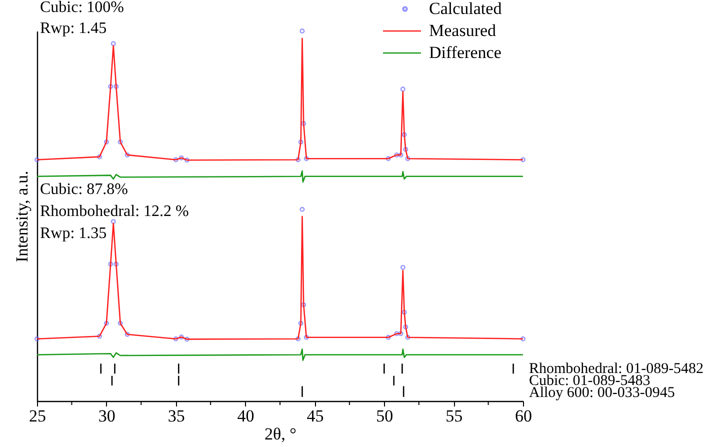  Describe the element at coordinates (465, 9) in the screenshot. I see `legend-label: Calculated` at that location.